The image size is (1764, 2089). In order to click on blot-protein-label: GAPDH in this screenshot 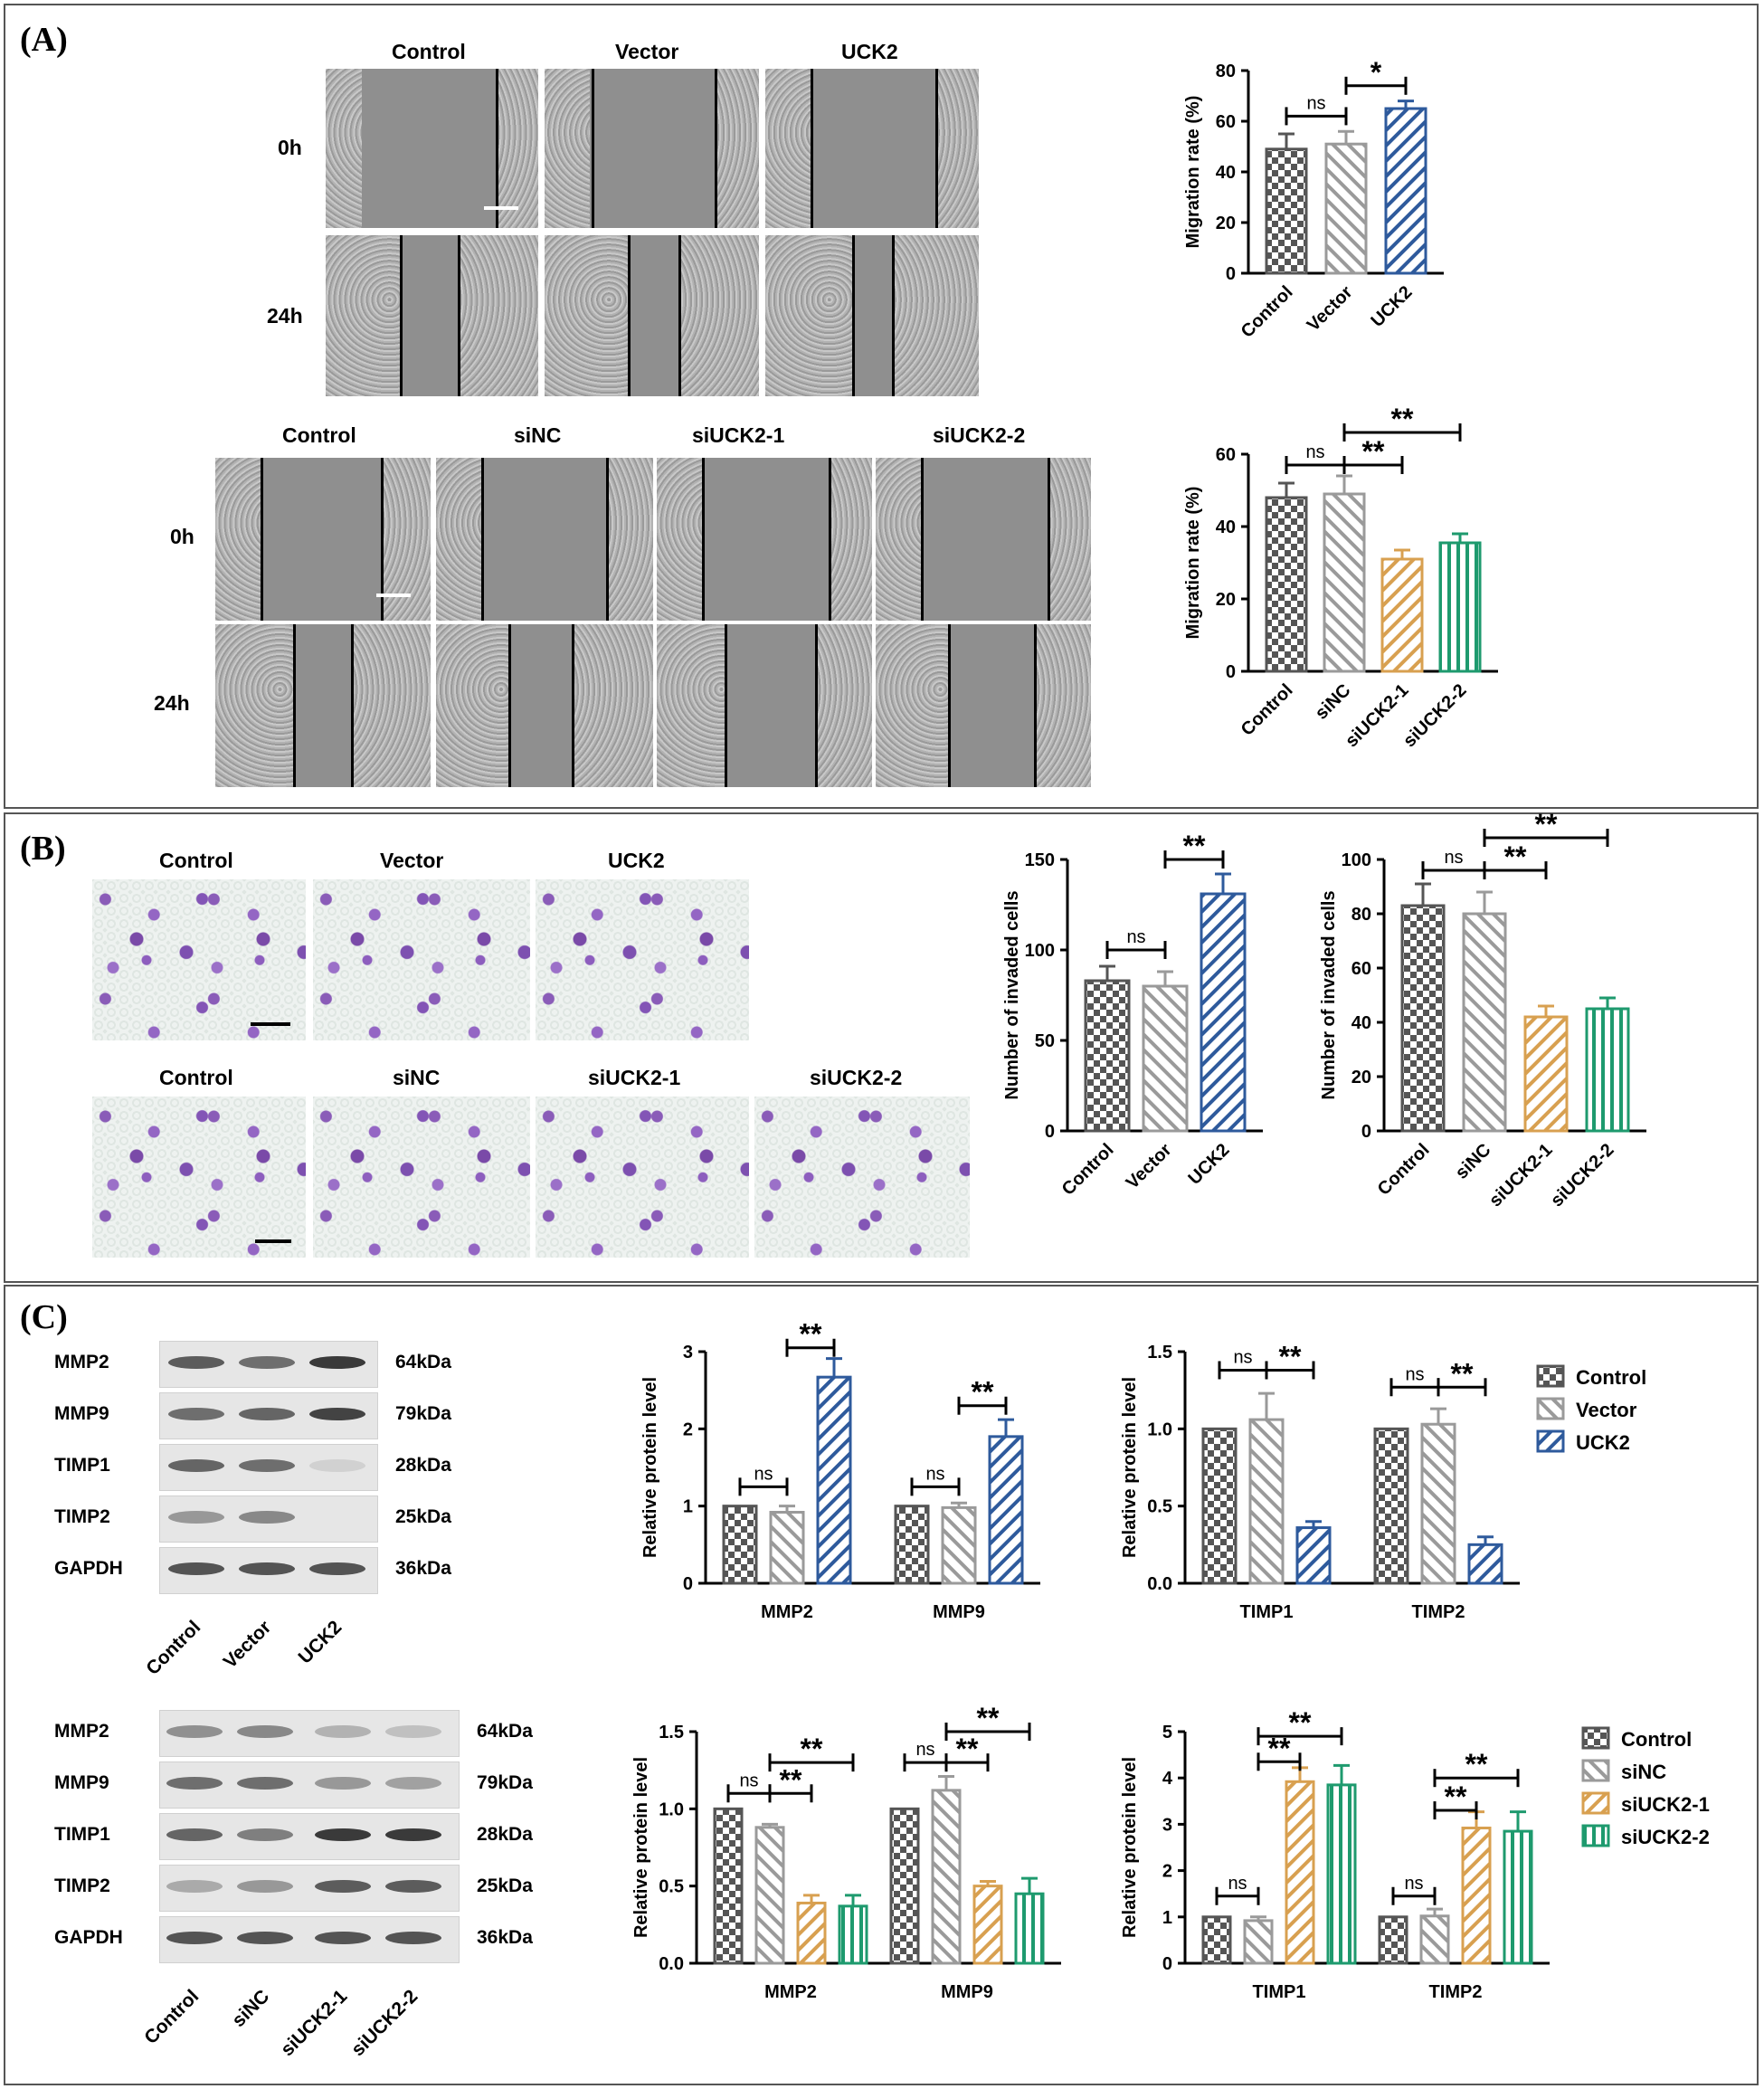, I will do `click(88, 1937)`.